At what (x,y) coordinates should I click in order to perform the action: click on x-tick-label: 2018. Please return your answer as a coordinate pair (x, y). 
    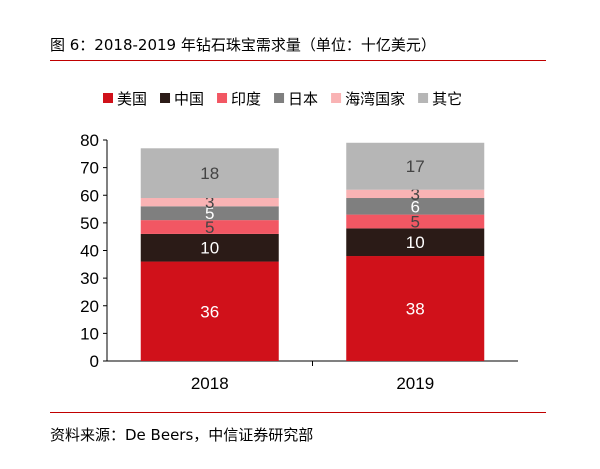
    Looking at the image, I should click on (210, 383).